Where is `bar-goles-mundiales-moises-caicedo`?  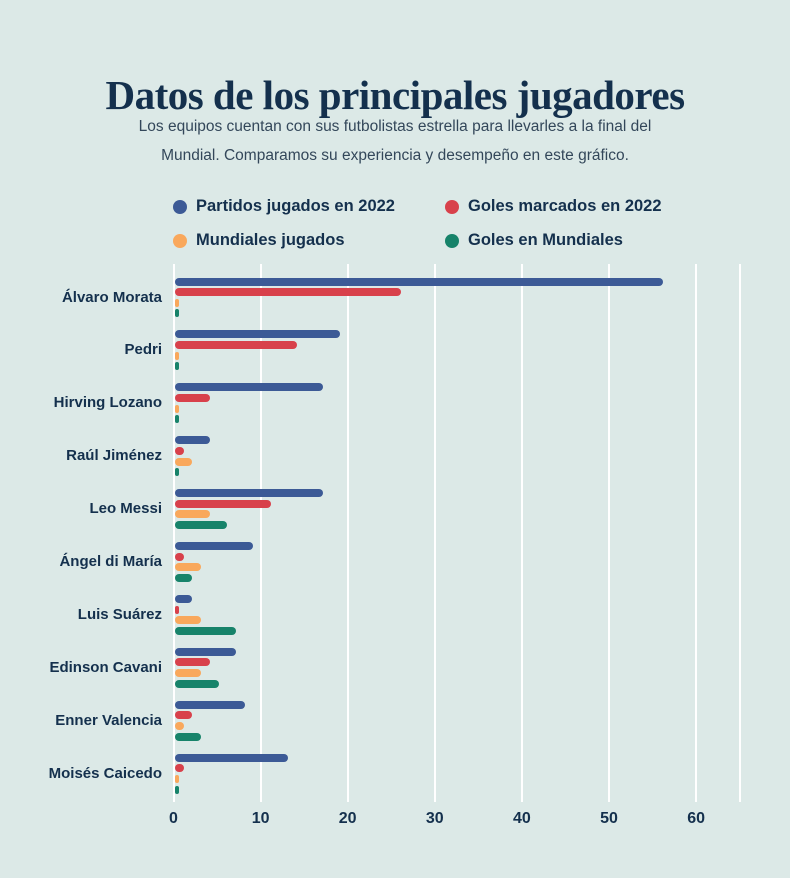 bar-goles-mundiales-moises-caicedo is located at coordinates (177, 789).